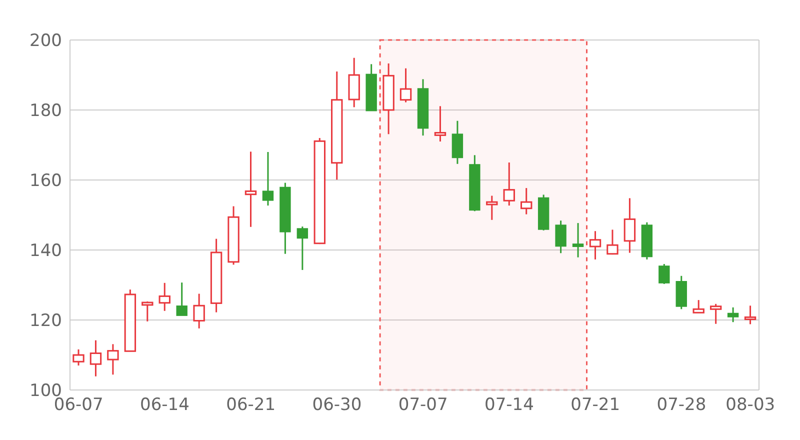 The height and width of the screenshot is (440, 800). What do you see at coordinates (46, 111) in the screenshot?
I see `y-tick-label: 180` at bounding box center [46, 111].